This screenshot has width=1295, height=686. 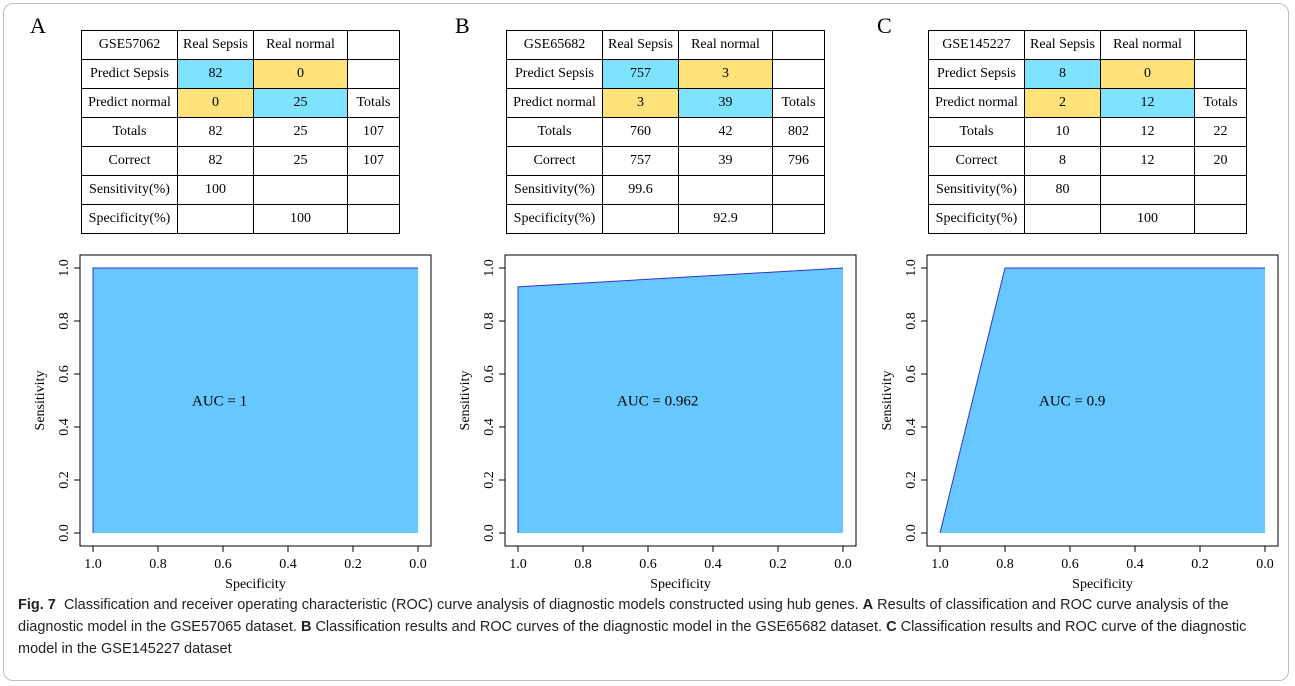 I want to click on panel-letter-a: A, so click(x=38, y=25).